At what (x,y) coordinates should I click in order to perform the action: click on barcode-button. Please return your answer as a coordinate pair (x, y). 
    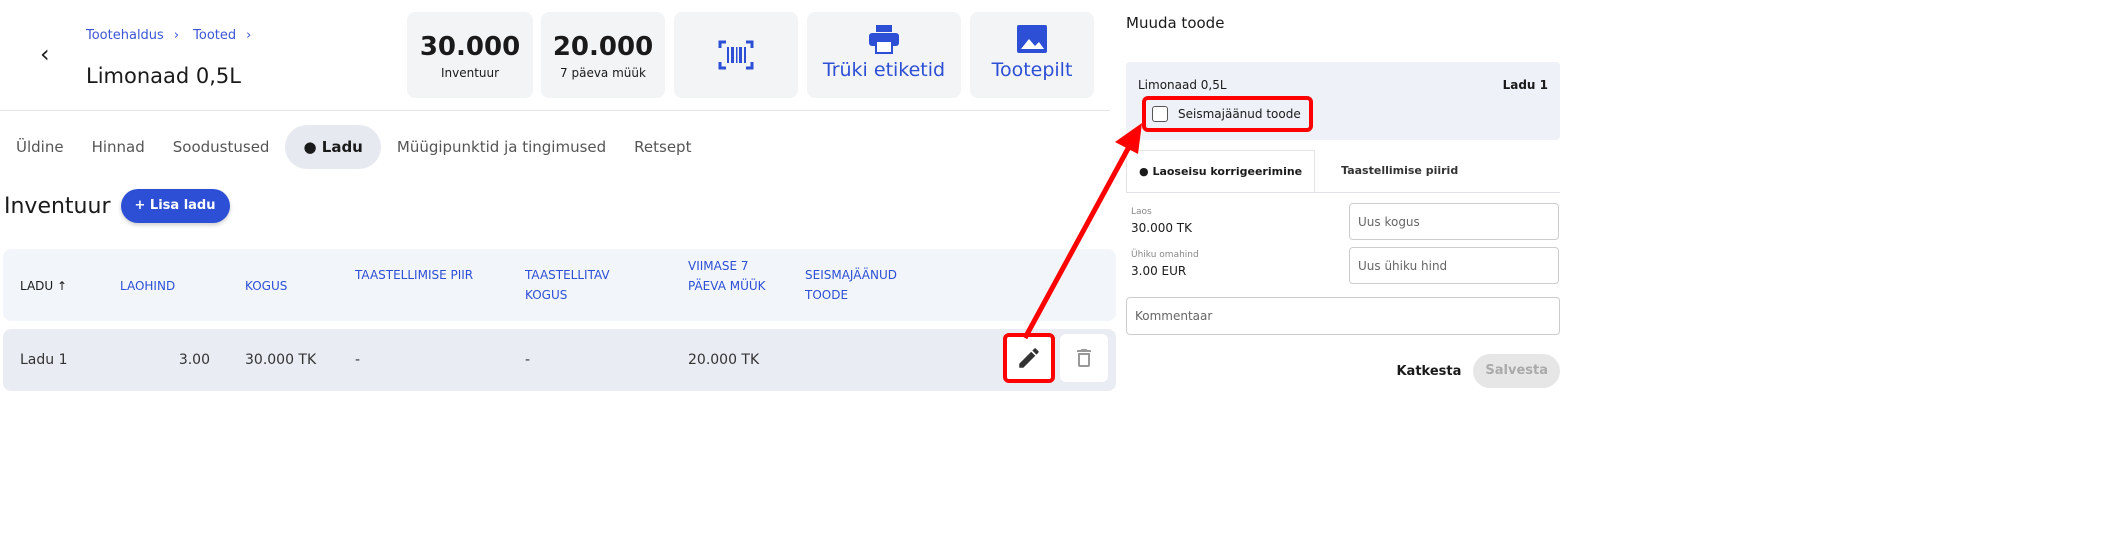
    Looking at the image, I should click on (736, 55).